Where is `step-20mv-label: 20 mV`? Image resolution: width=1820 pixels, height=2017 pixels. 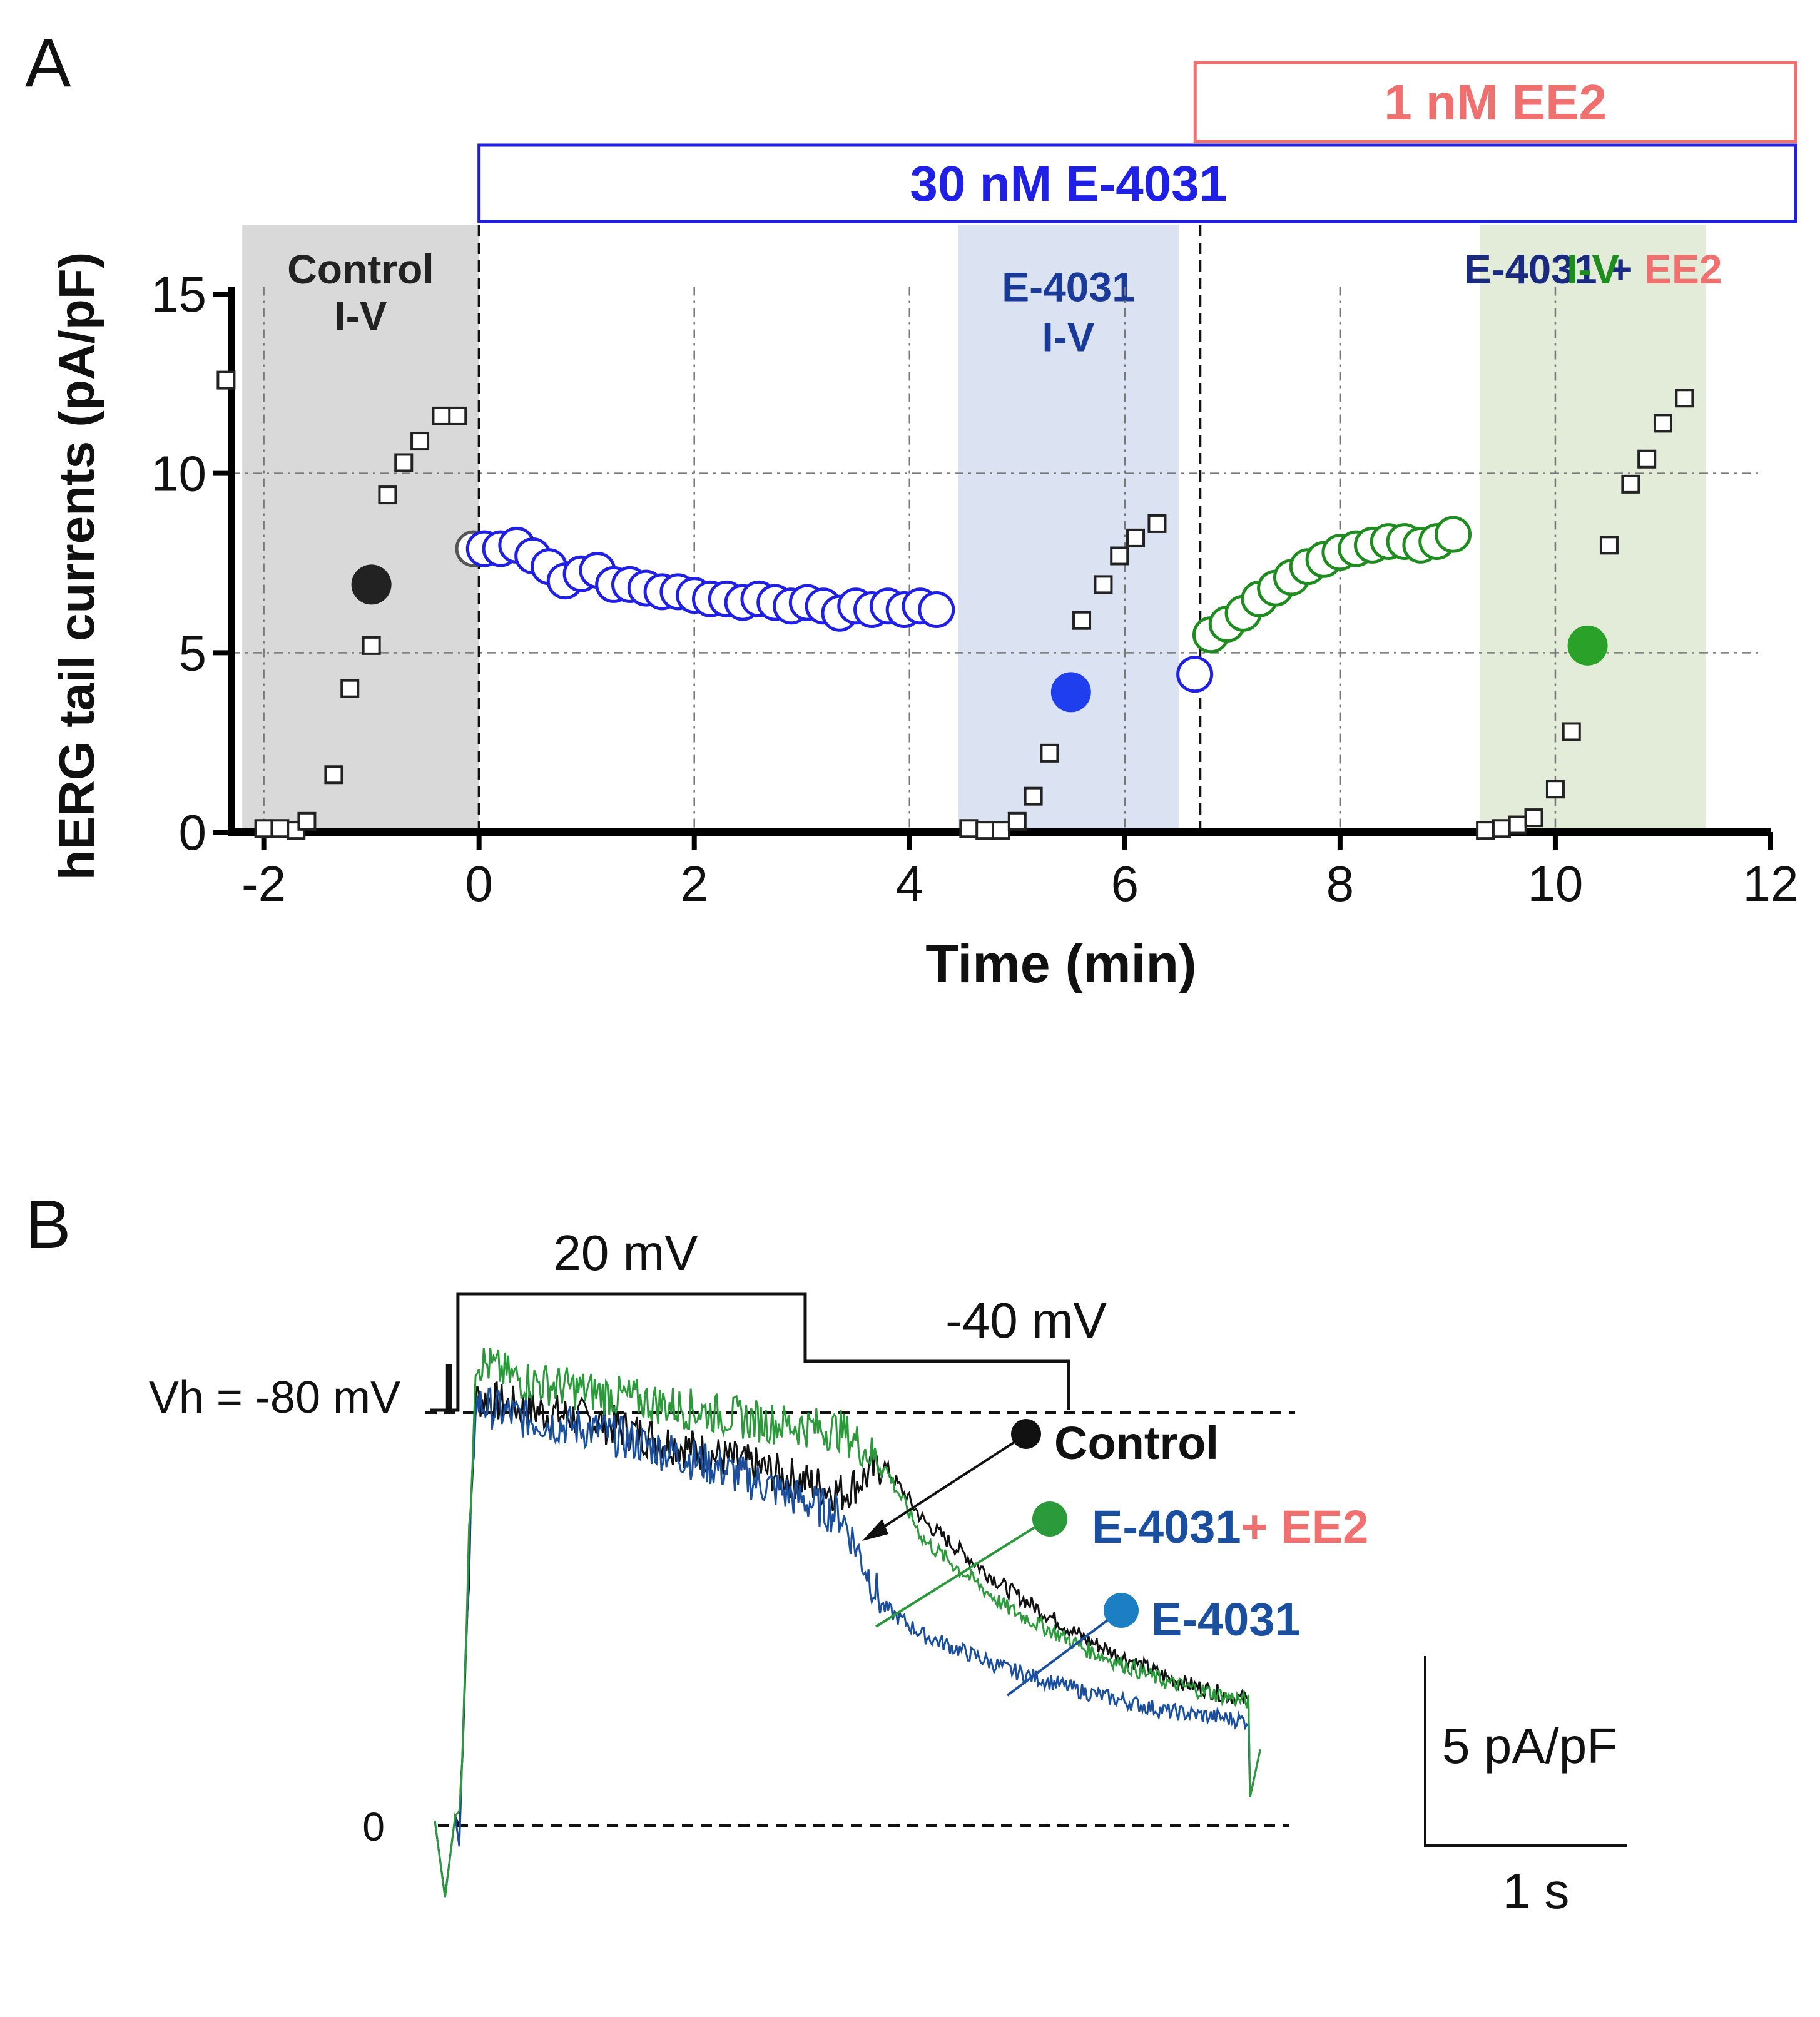
step-20mv-label: 20 mV is located at coordinates (625, 1253).